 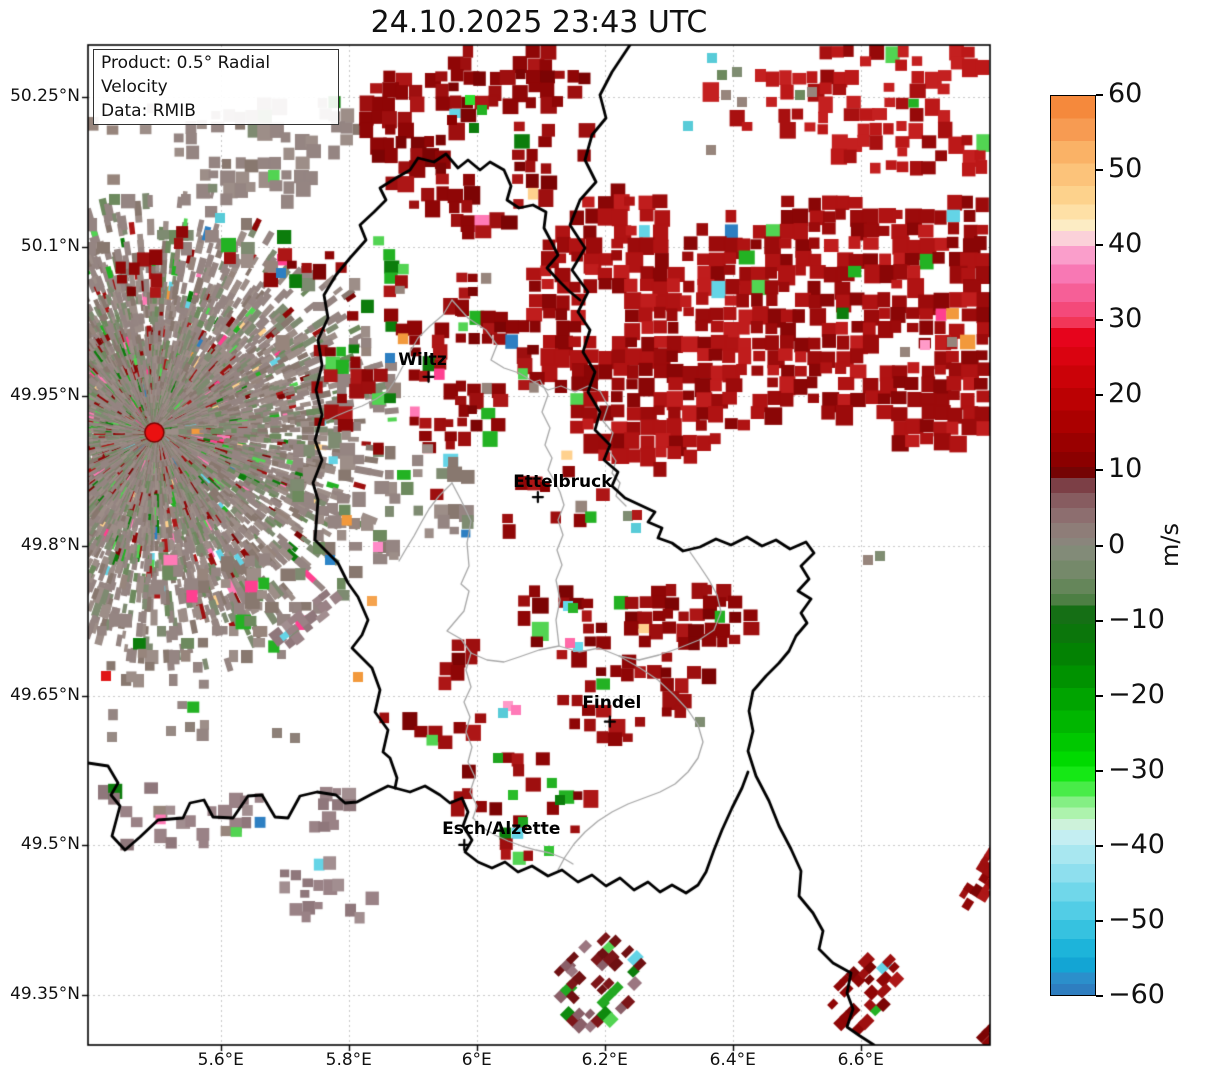 What do you see at coordinates (1125, 319) in the screenshot?
I see `colorbar-tick-label: 30` at bounding box center [1125, 319].